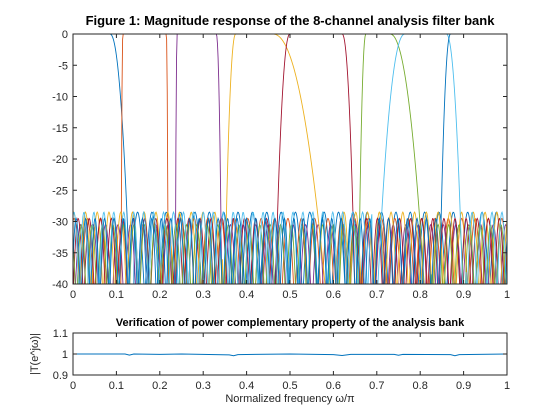 Image resolution: width=560 pixels, height=420 pixels. I want to click on main-x-tick-label: 0.9, so click(463, 295).